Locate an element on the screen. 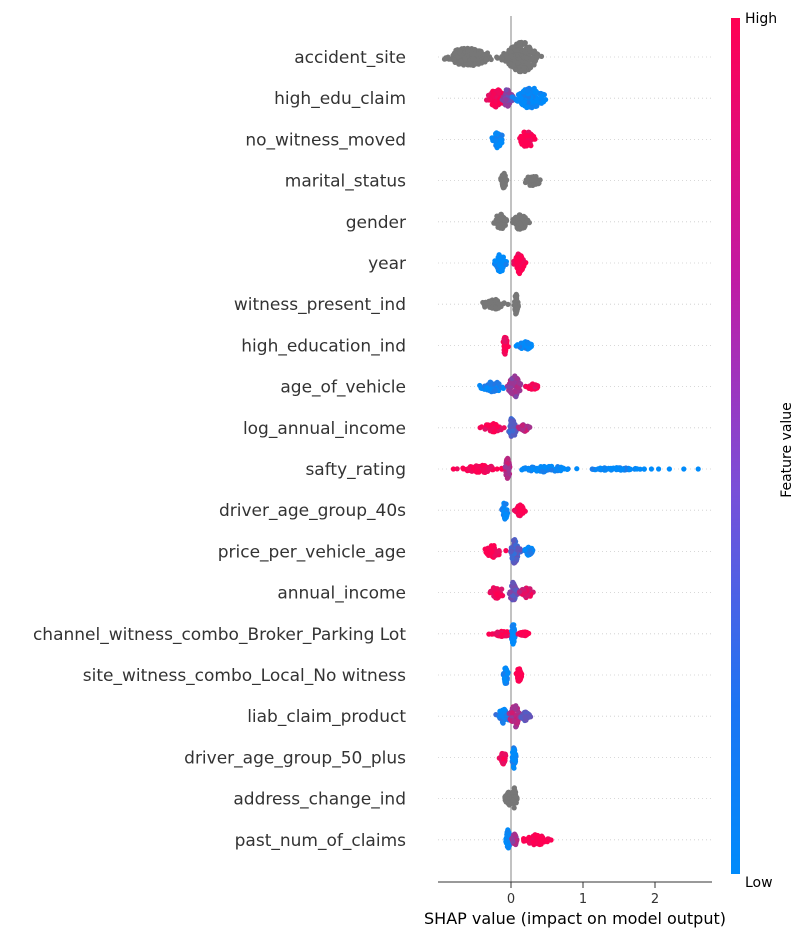 The width and height of the screenshot is (804, 940). feature-row-log_annual_income is located at coordinates (505, 427).